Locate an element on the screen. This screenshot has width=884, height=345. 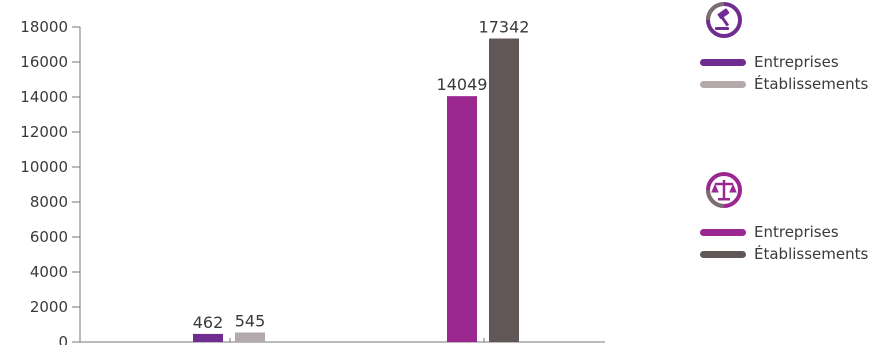
y-tick-label: 2000 is located at coordinates (49, 307).